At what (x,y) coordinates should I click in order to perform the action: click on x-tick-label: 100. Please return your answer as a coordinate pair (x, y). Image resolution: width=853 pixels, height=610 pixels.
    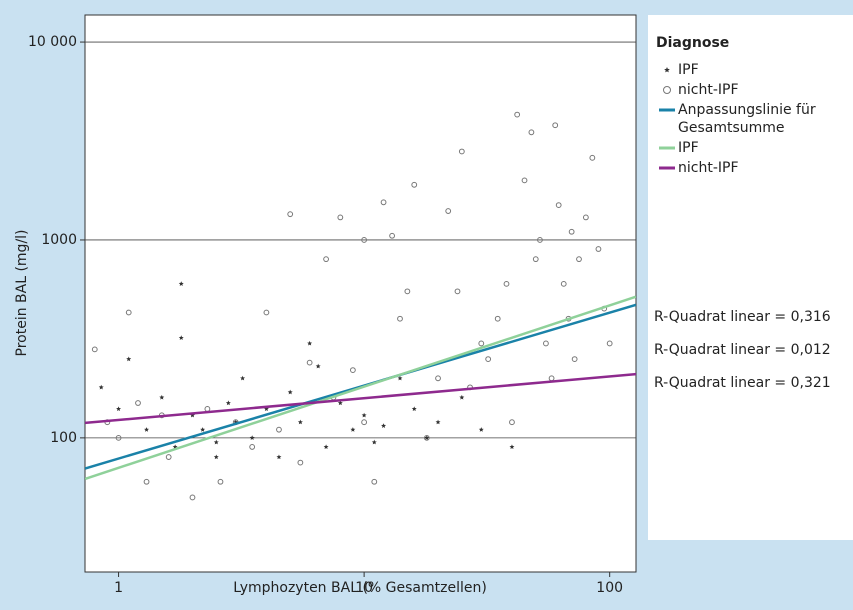
    Looking at the image, I should click on (609, 588).